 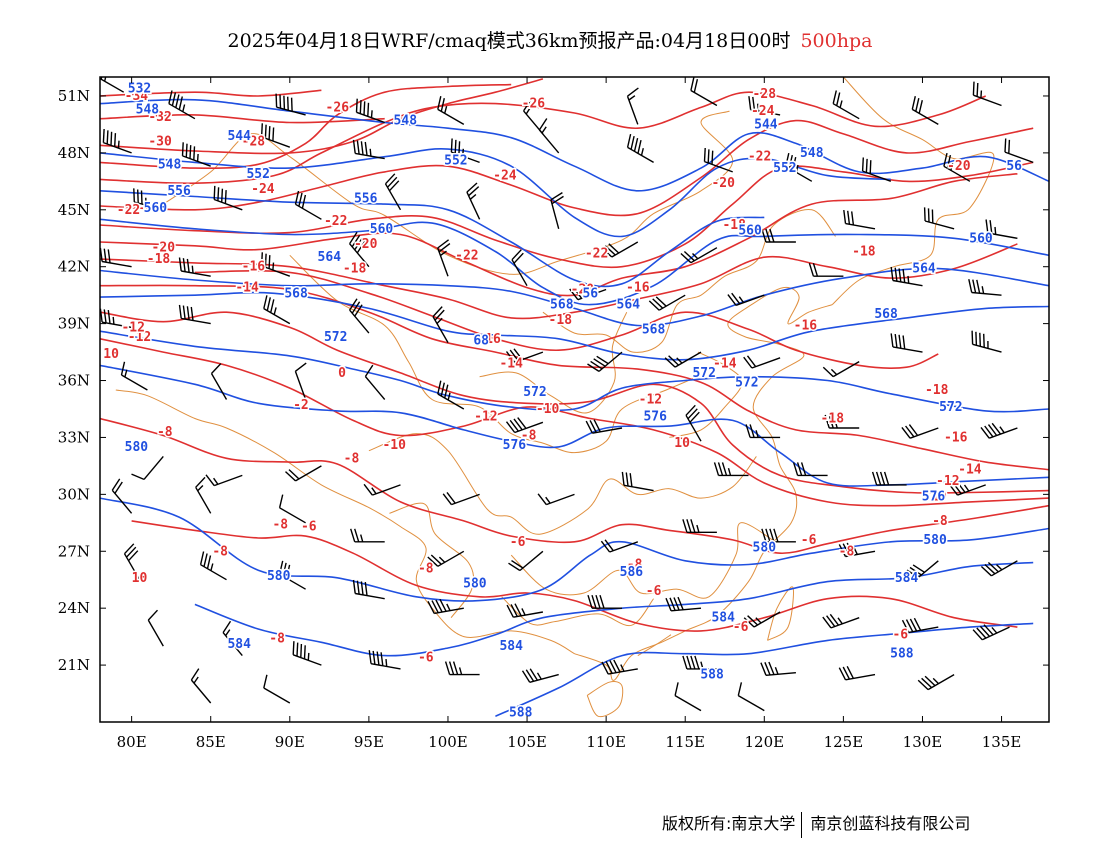 I want to click on lon-tick-label: 110E, so click(x=606, y=742).